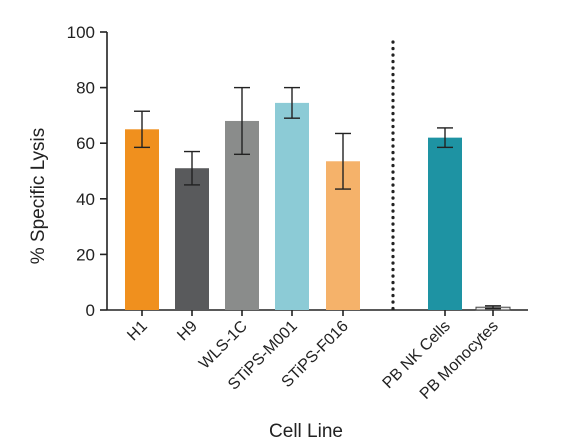 Image resolution: width=563 pixels, height=448 pixels. I want to click on y-tick-label: 100, so click(81, 32).